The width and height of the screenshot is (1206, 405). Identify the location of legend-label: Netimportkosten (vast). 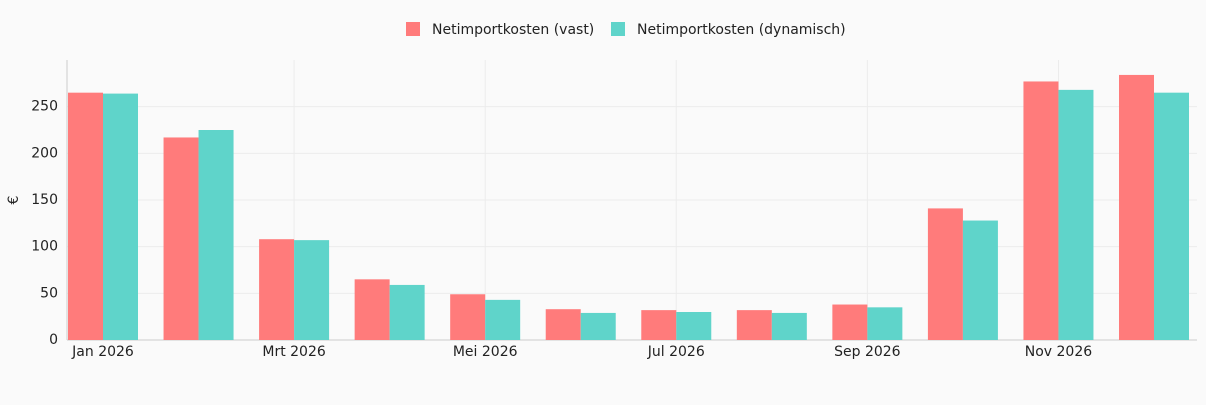
(513, 30).